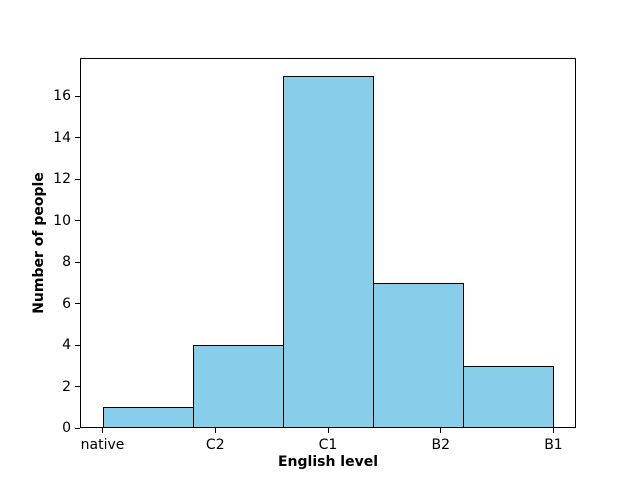 The height and width of the screenshot is (480, 640). What do you see at coordinates (328, 445) in the screenshot?
I see `x-tick-label: C1` at bounding box center [328, 445].